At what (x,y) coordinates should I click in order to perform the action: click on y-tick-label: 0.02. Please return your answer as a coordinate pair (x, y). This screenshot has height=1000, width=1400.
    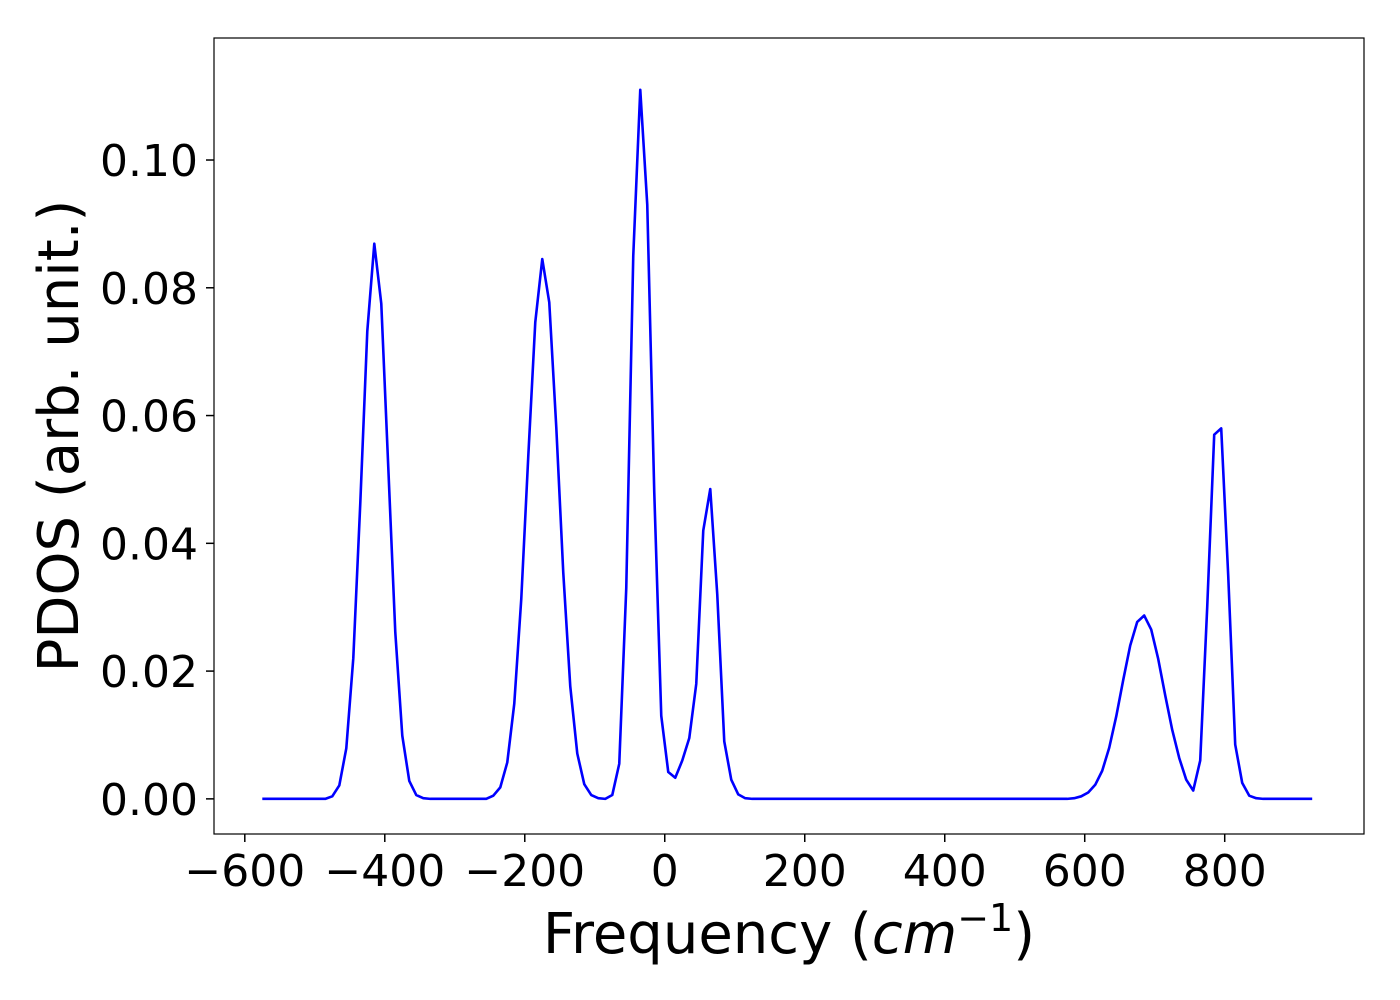
    Looking at the image, I should click on (149, 672).